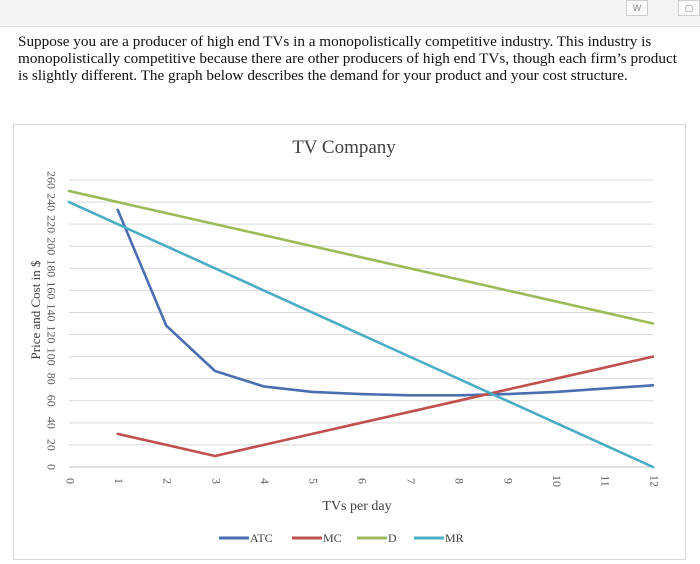 The image size is (700, 564). What do you see at coordinates (350, 13) in the screenshot?
I see `toolbar-strip: W ▢` at bounding box center [350, 13].